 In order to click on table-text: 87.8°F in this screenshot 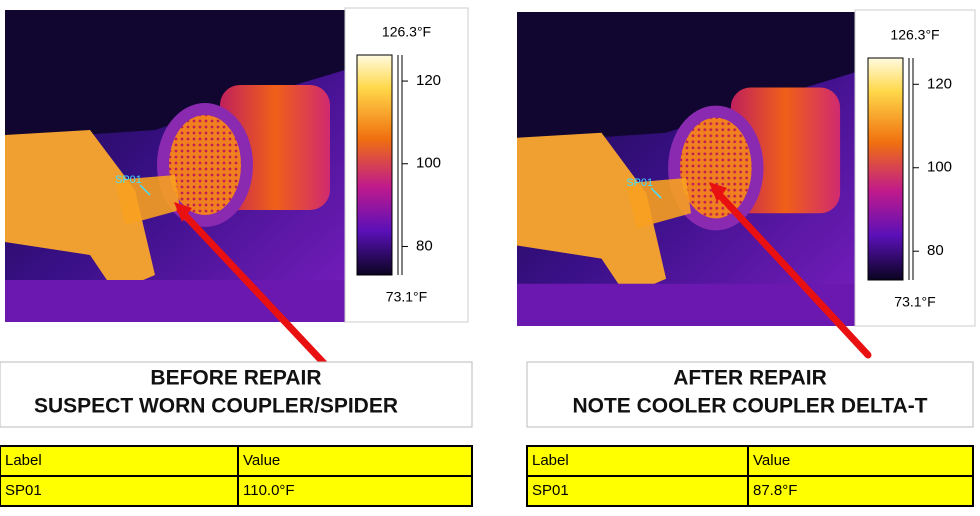, I will do `click(775, 490)`.